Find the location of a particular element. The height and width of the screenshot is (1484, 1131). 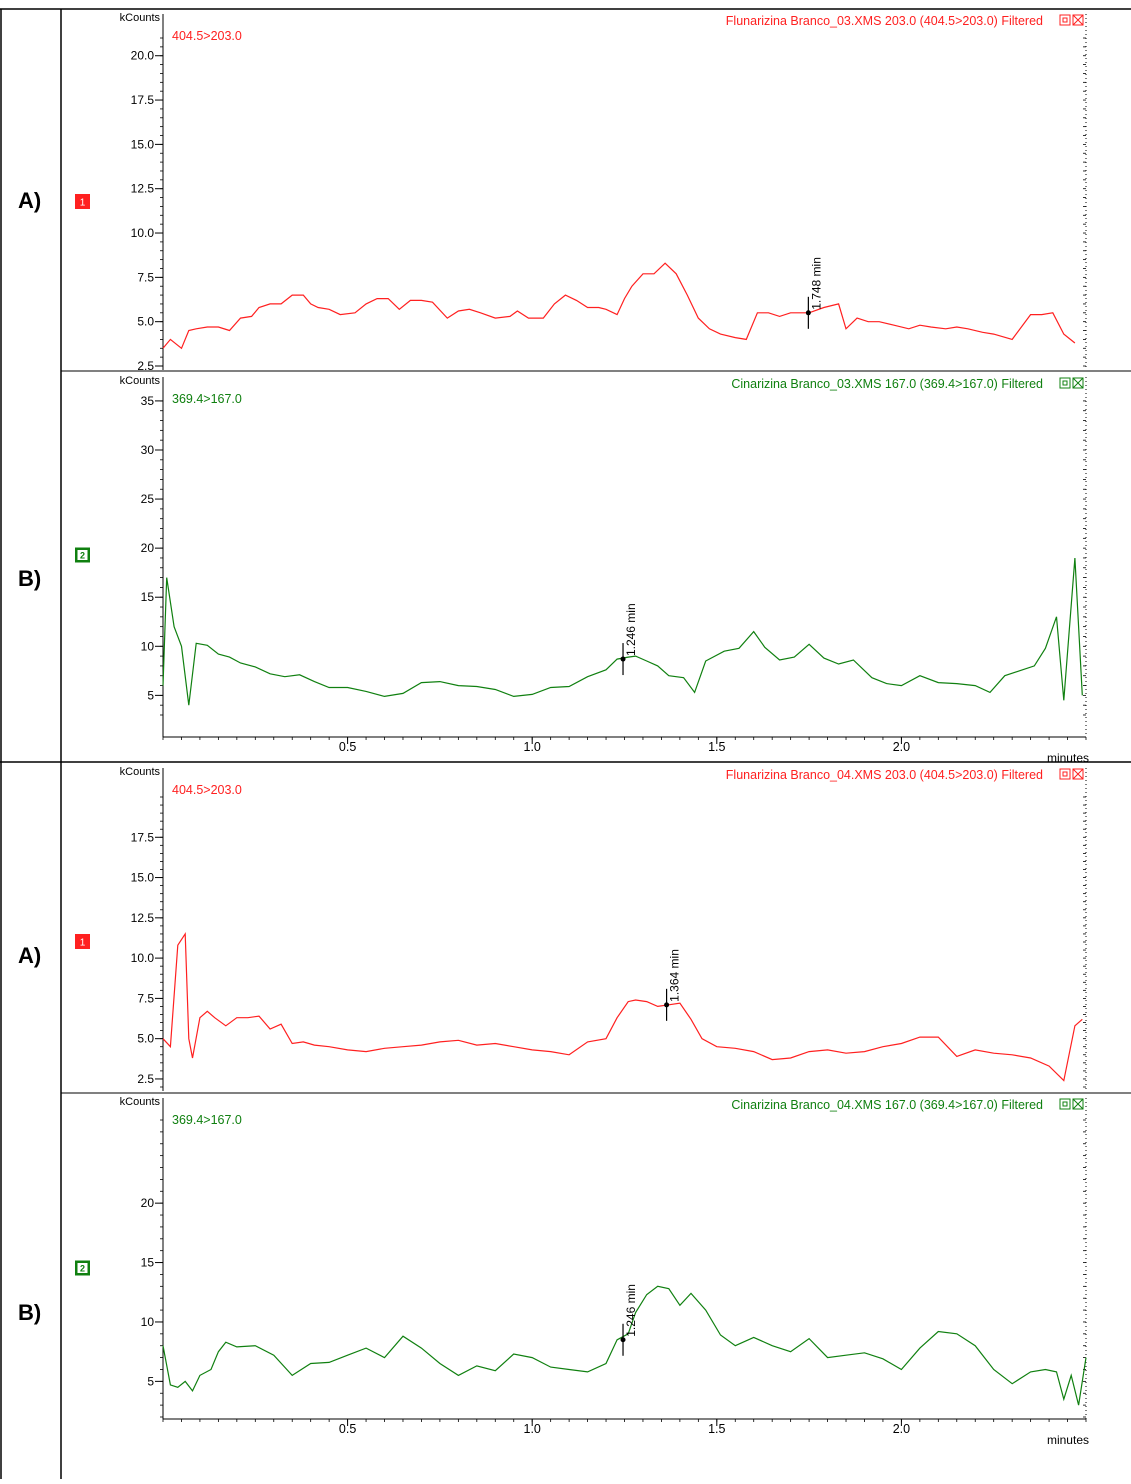

section-label-b-top: B) is located at coordinates (30, 578).